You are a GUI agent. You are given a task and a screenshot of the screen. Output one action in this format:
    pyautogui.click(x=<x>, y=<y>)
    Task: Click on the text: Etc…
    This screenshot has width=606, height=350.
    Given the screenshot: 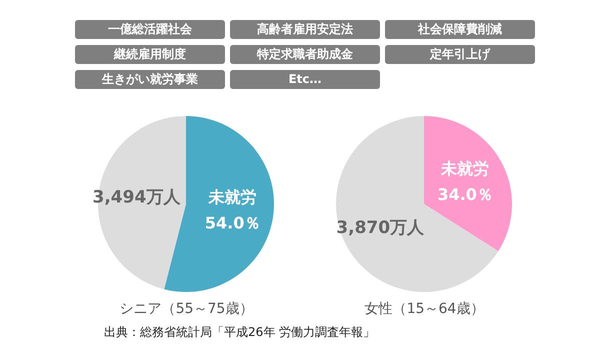 What is the action you would take?
    pyautogui.click(x=305, y=79)
    